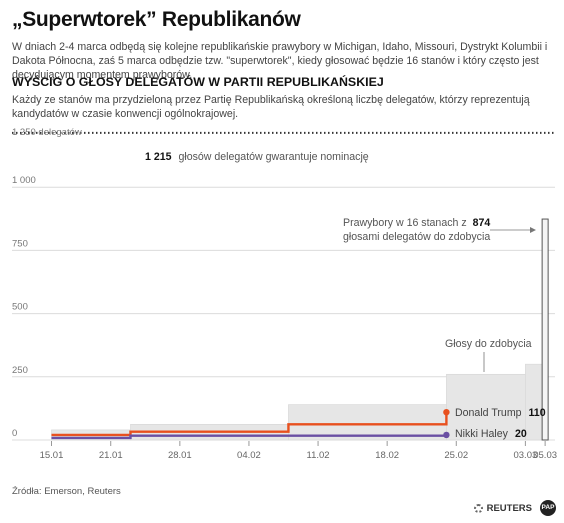  Describe the element at coordinates (249, 455) in the screenshot. I see `x-tick-label: 04.02` at that location.